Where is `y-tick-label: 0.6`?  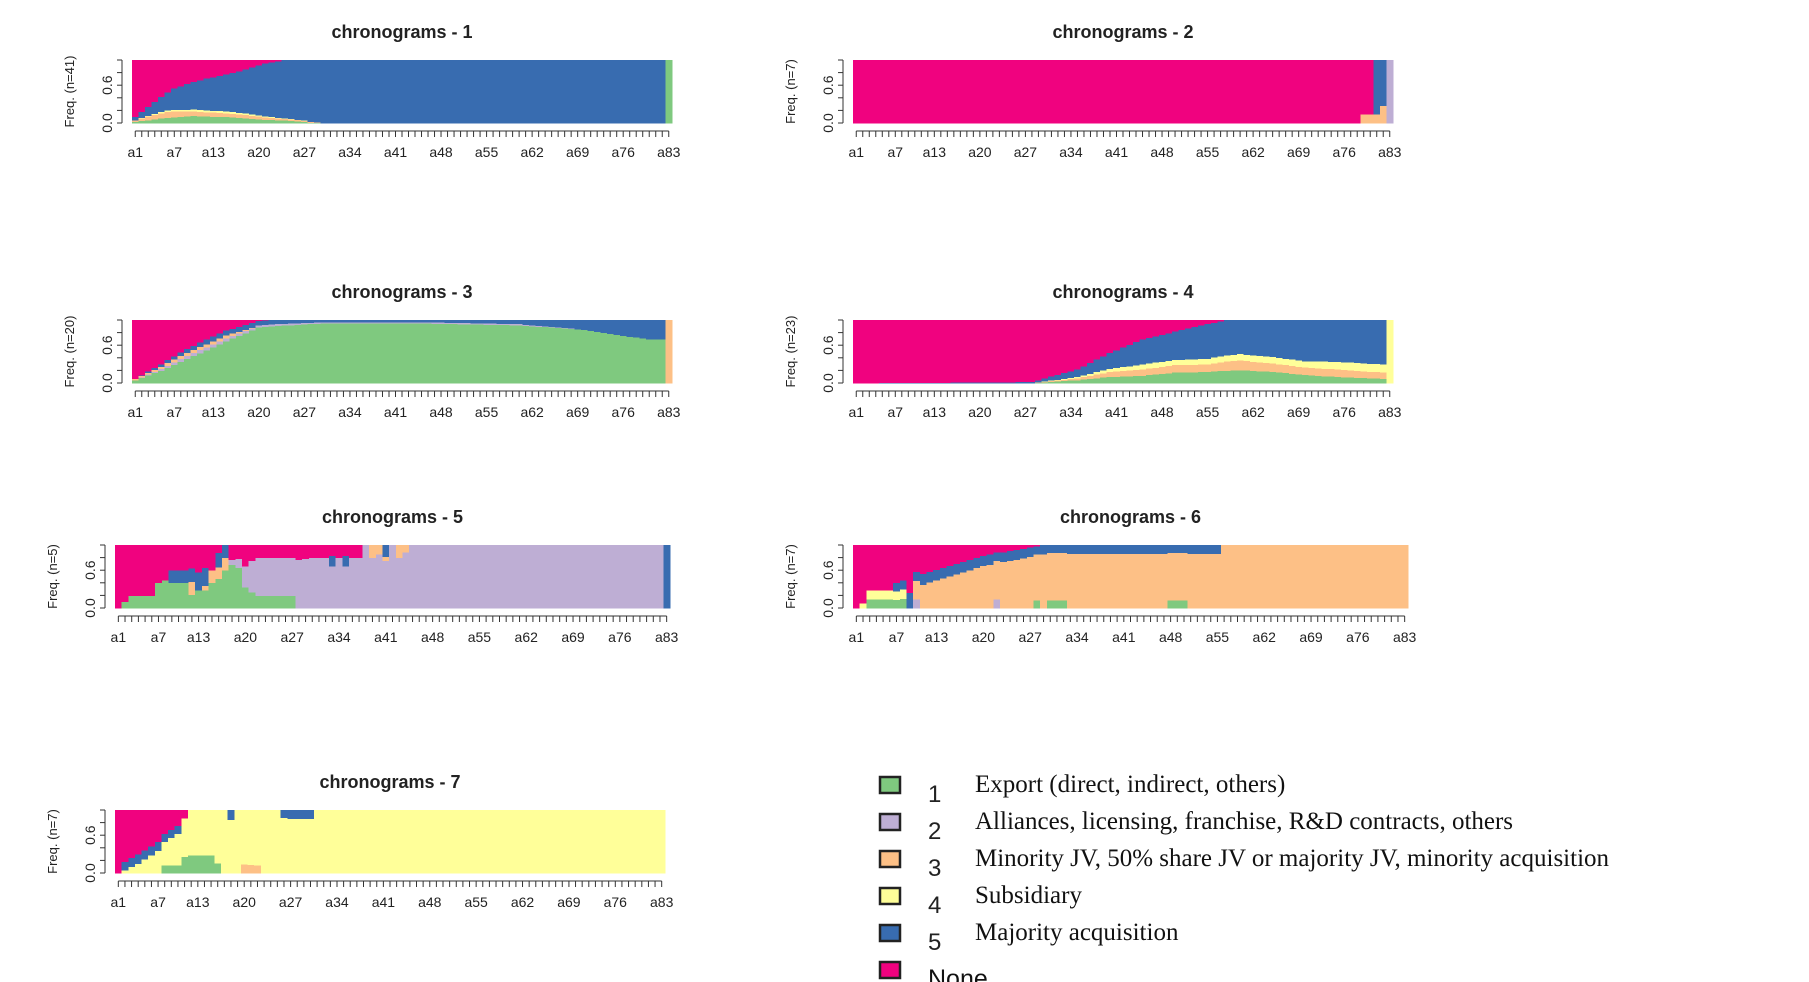 y-tick-label: 0.6 is located at coordinates (107, 85).